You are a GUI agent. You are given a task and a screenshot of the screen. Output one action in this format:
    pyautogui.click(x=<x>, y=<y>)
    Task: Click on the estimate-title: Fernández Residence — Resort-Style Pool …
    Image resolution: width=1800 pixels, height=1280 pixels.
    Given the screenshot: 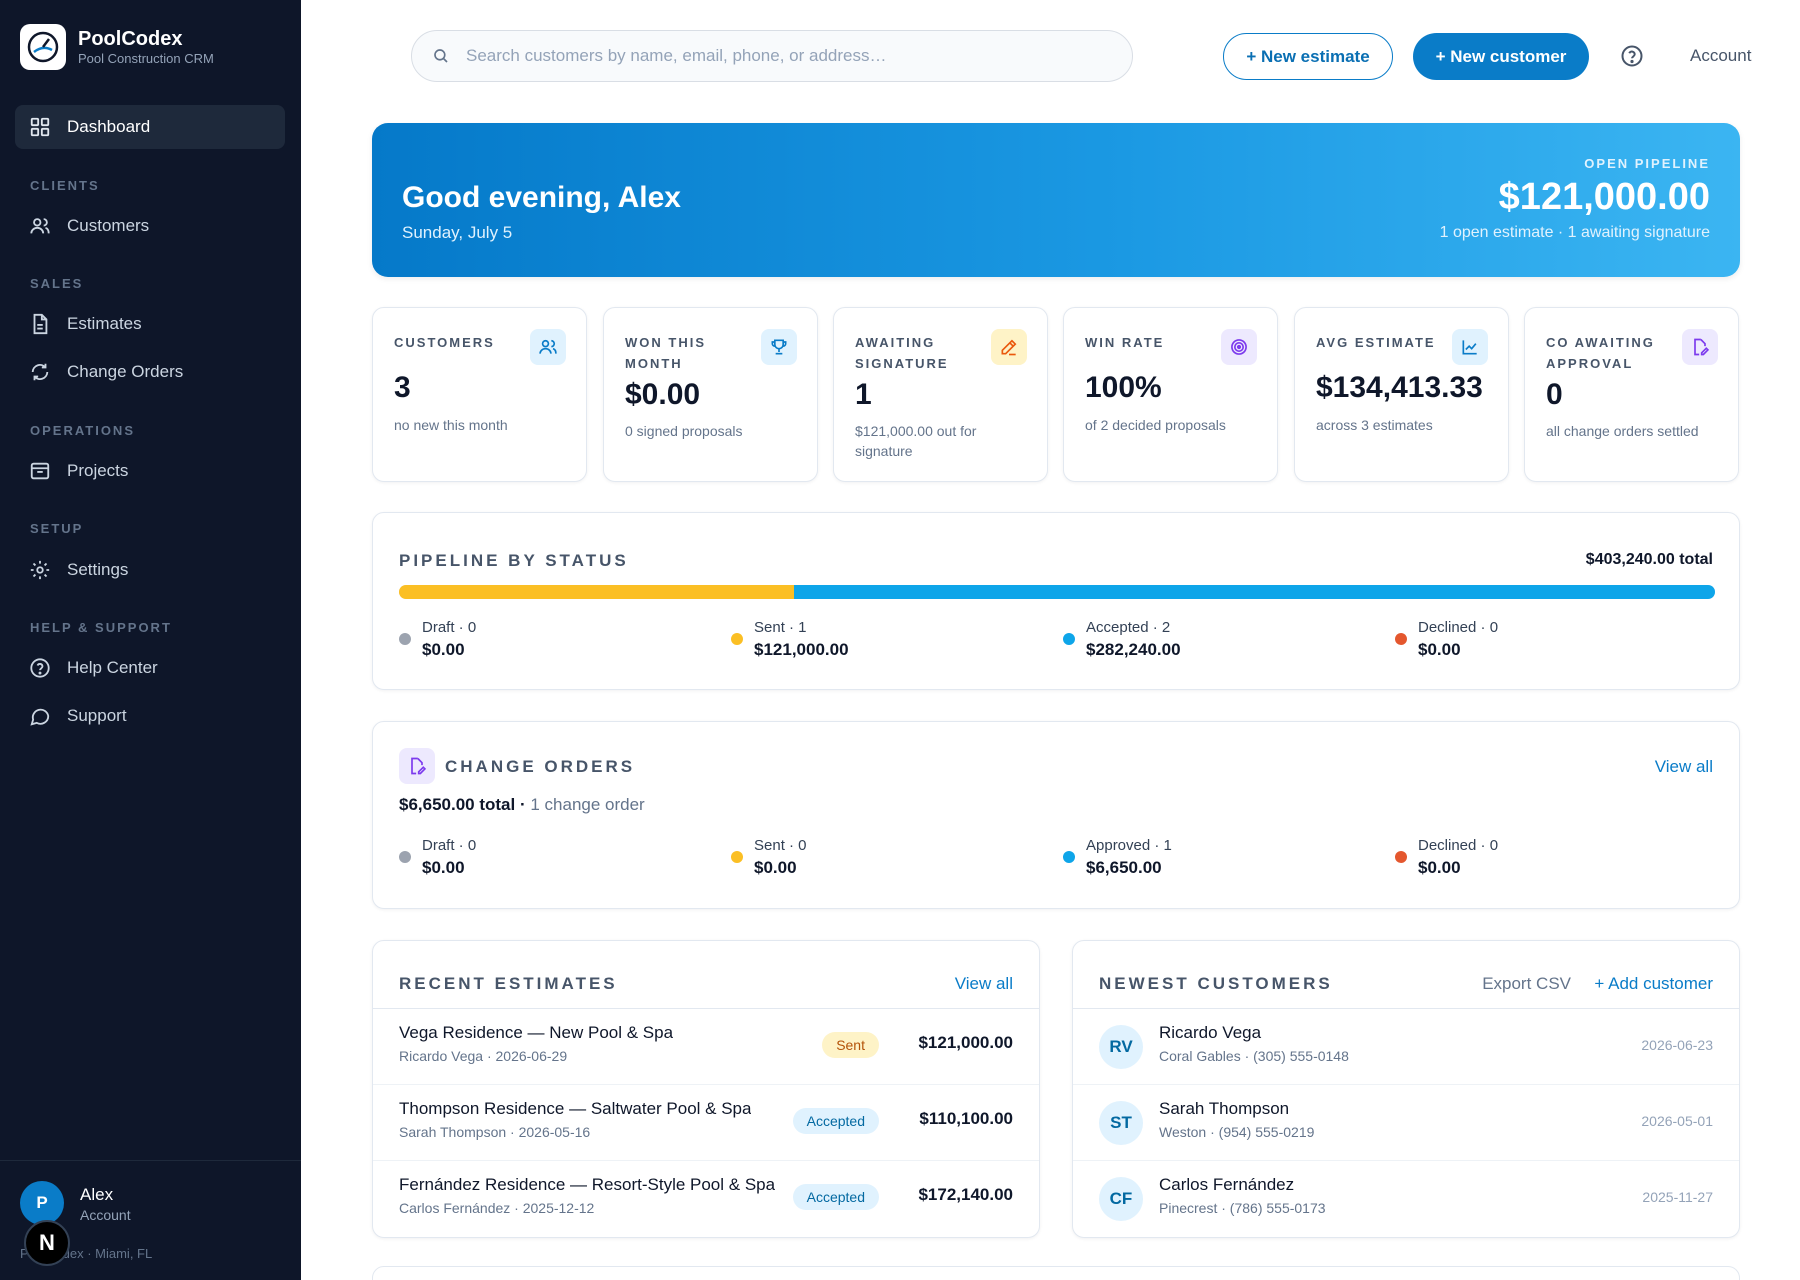 What is the action you would take?
    pyautogui.click(x=587, y=1185)
    